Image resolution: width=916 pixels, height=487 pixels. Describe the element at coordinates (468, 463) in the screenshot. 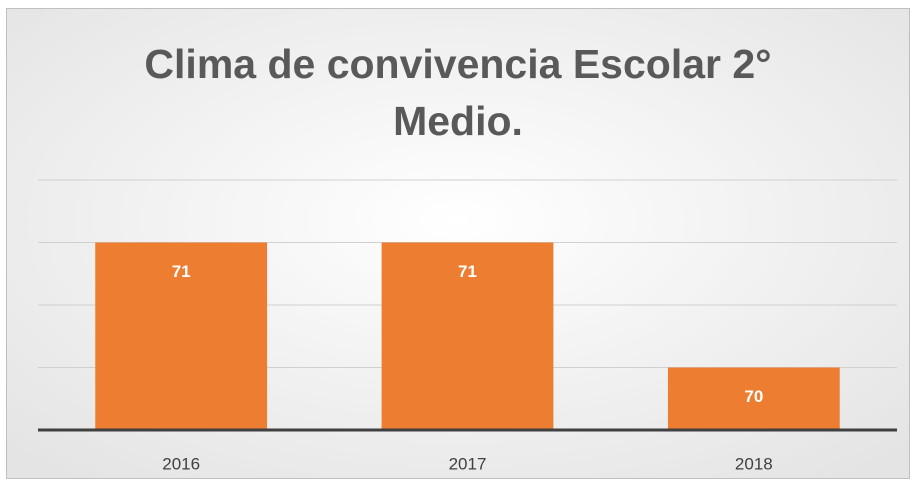

I see `x-tick-label: 2017` at that location.